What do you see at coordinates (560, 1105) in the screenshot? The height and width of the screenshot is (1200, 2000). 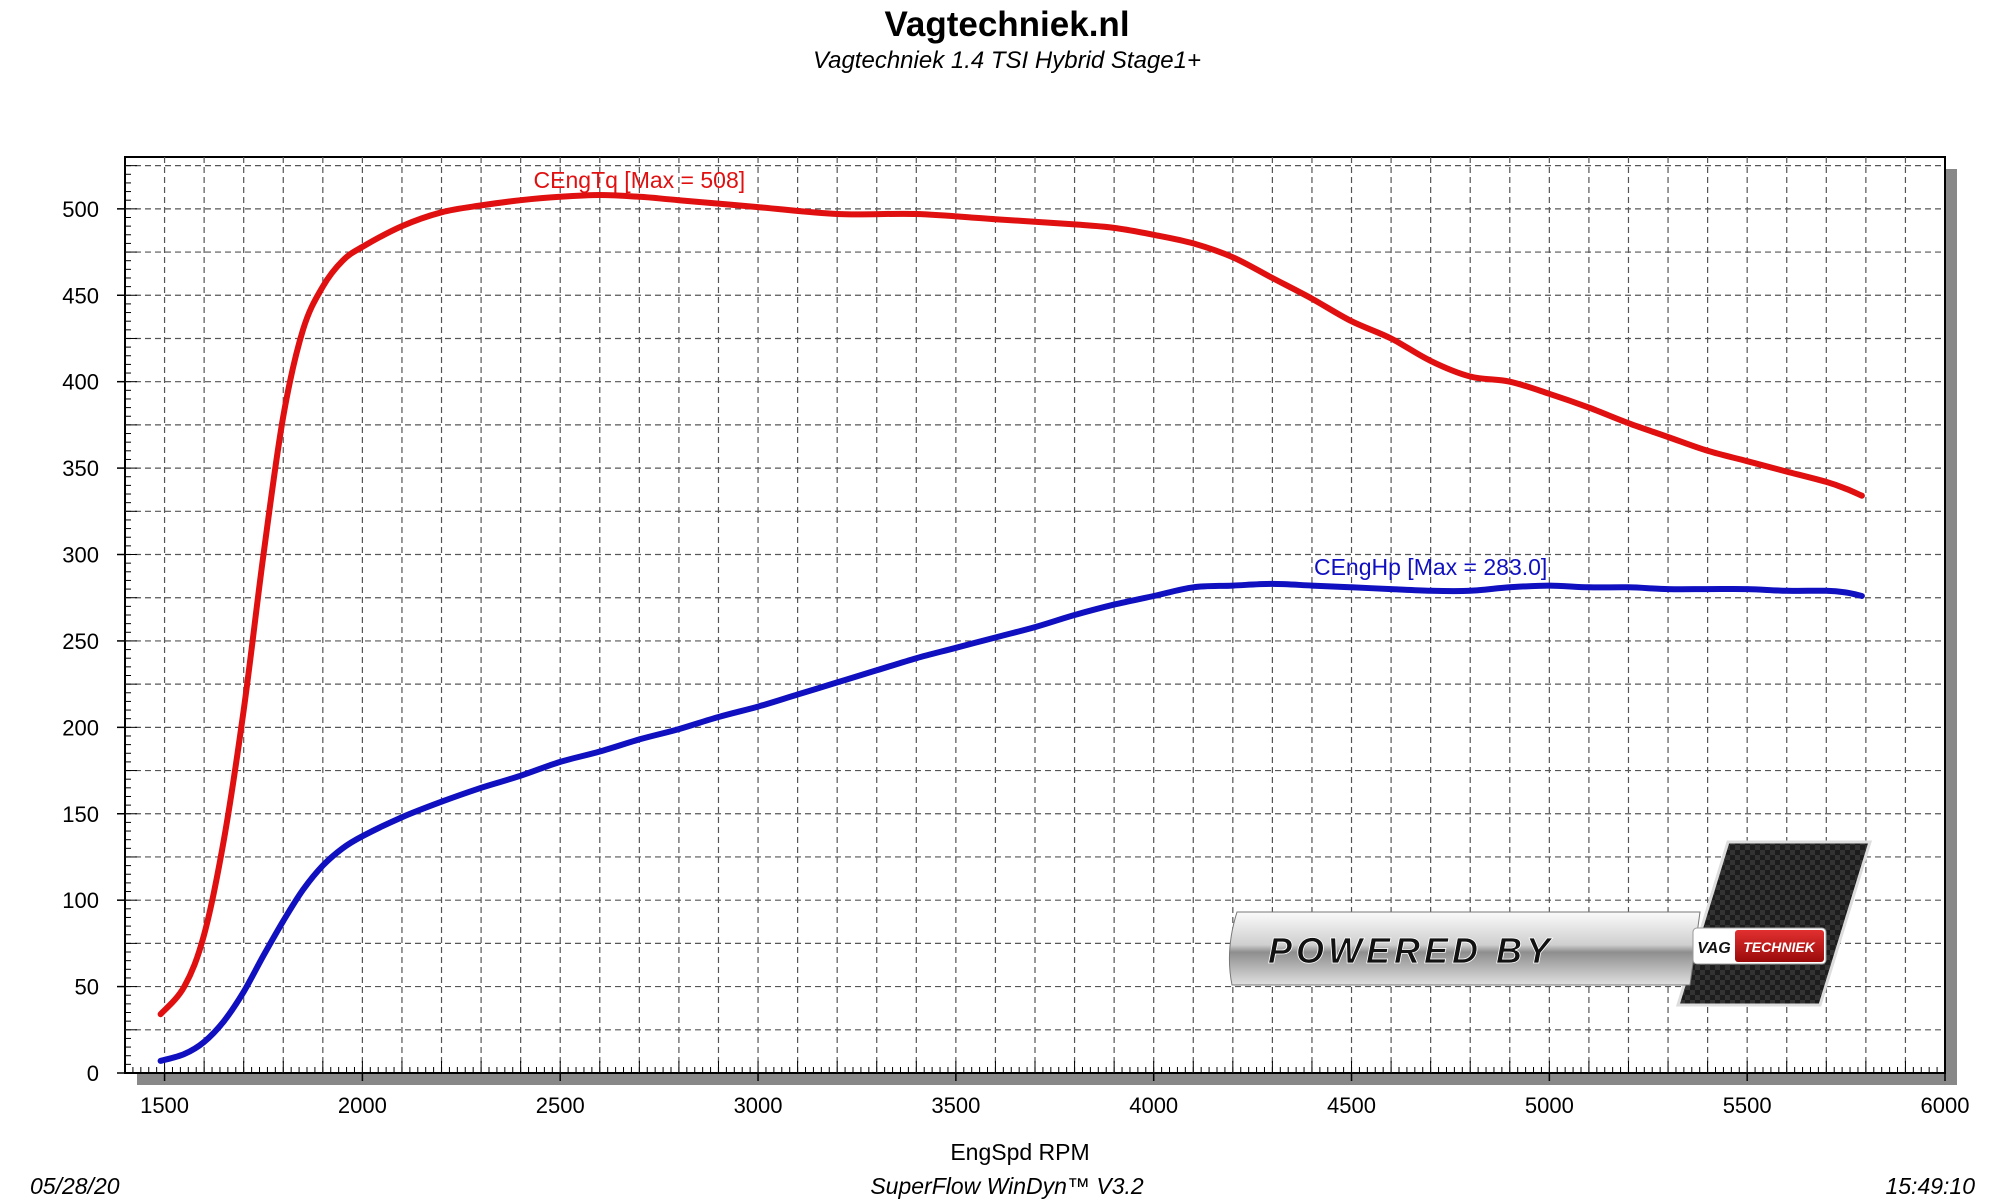 I see `x-tick-label: 2500` at bounding box center [560, 1105].